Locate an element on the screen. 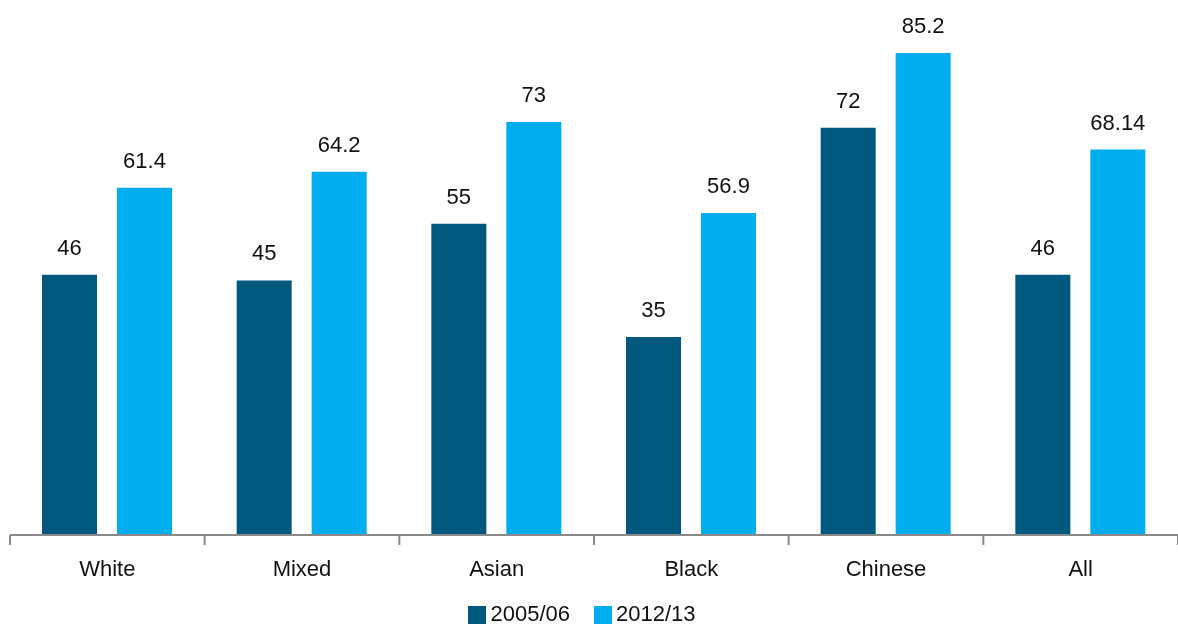  x-tick-label: Black is located at coordinates (692, 568).